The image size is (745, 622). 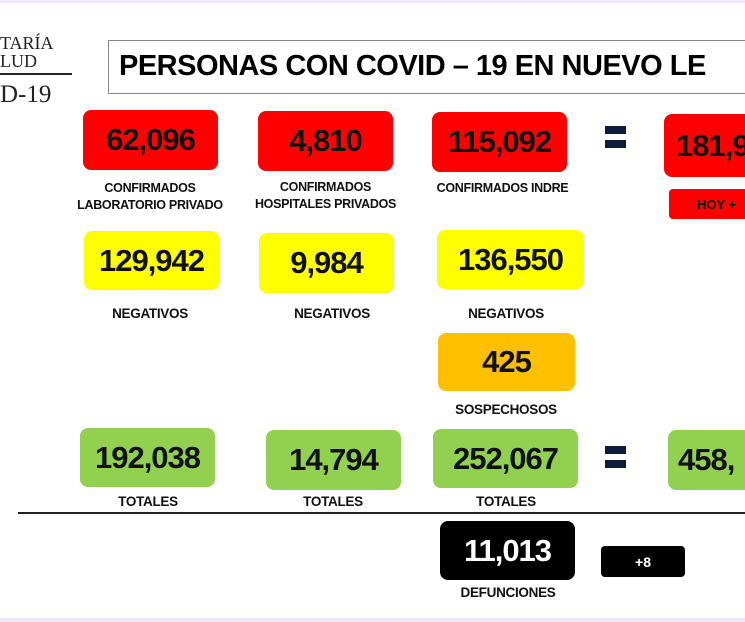 I want to click on title-box: PERSONAS CON COVID – 19 EN NUEVO LE, so click(x=426, y=67).